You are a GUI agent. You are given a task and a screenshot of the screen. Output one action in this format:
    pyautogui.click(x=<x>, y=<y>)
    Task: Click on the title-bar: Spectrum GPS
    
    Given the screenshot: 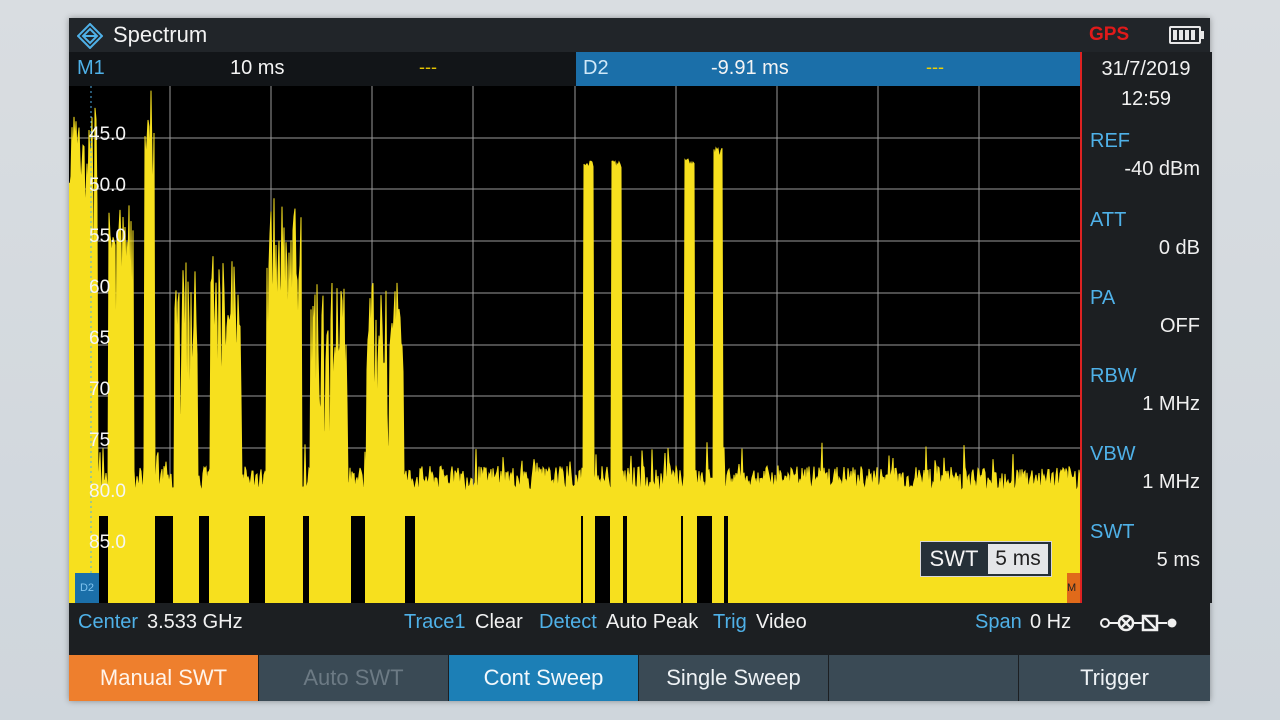 What is the action you would take?
    pyautogui.click(x=639, y=35)
    